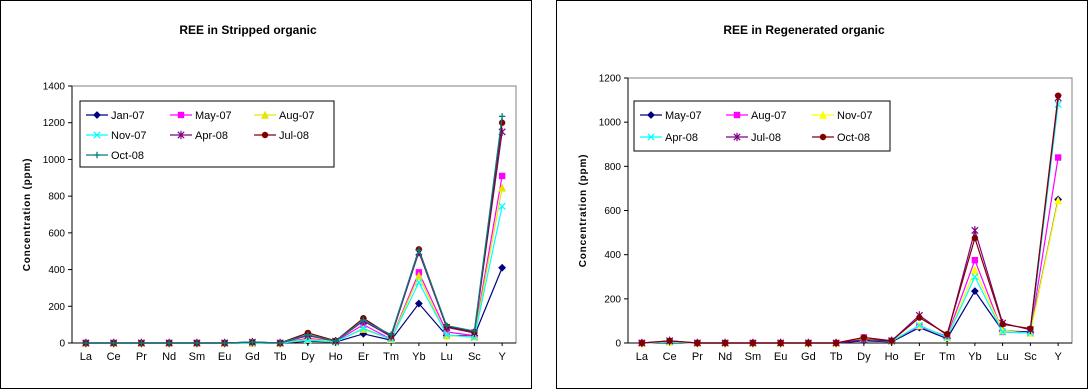 The height and width of the screenshot is (389, 1088). What do you see at coordinates (947, 357) in the screenshot?
I see `x-tick-label-tm: Tm` at bounding box center [947, 357].